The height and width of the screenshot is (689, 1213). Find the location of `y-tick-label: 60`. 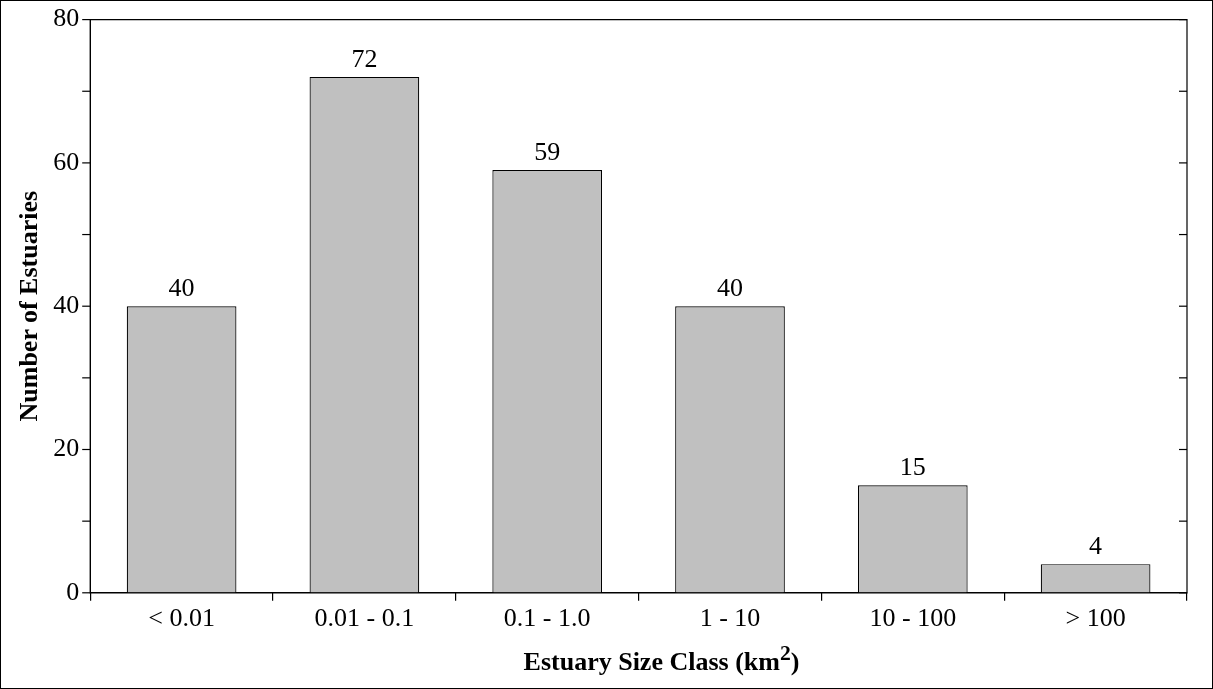

y-tick-label: 60 is located at coordinates (66, 161).